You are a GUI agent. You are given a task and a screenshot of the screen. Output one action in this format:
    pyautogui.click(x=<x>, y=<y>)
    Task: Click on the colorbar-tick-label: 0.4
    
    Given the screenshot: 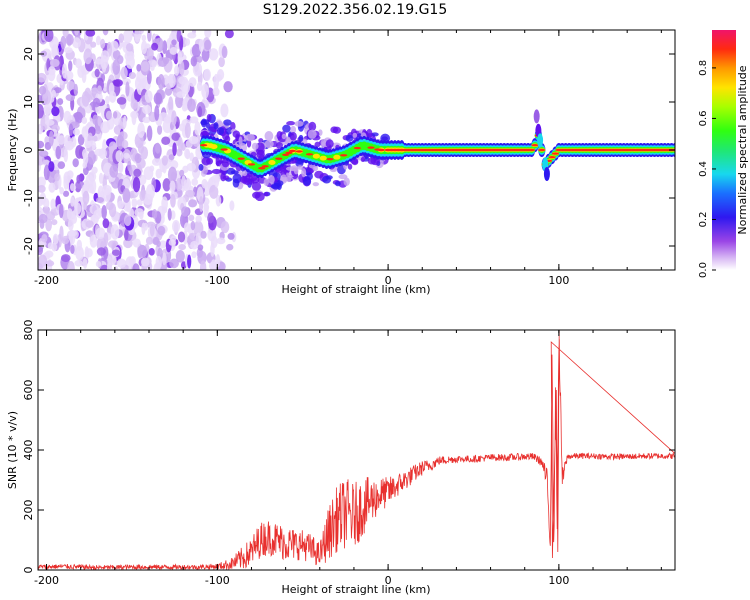 What is the action you would take?
    pyautogui.click(x=703, y=169)
    